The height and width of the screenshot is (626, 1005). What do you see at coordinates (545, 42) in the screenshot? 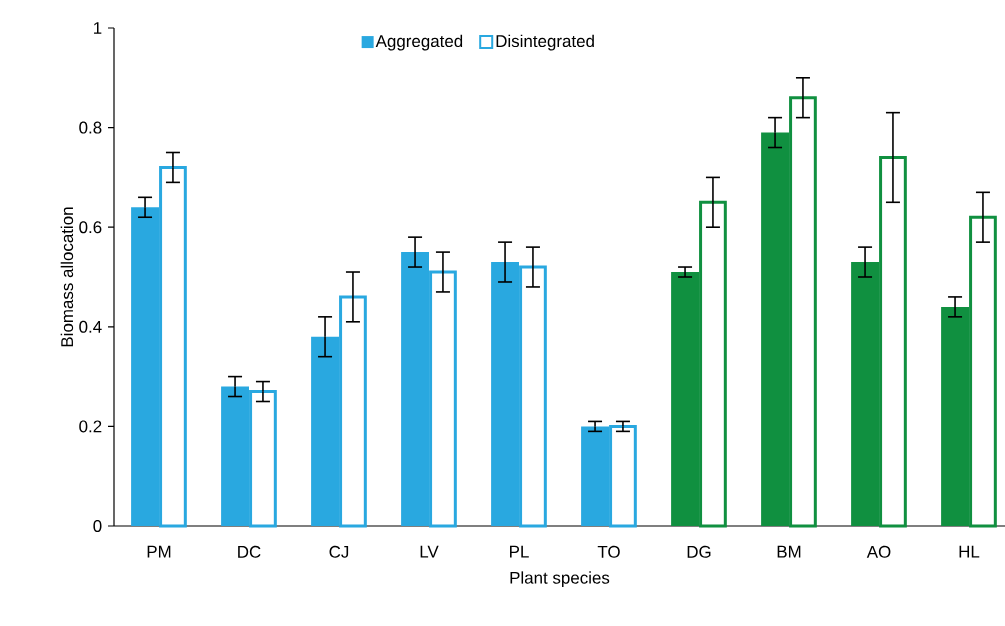
I see `legend-label: Disintegrated` at bounding box center [545, 42].